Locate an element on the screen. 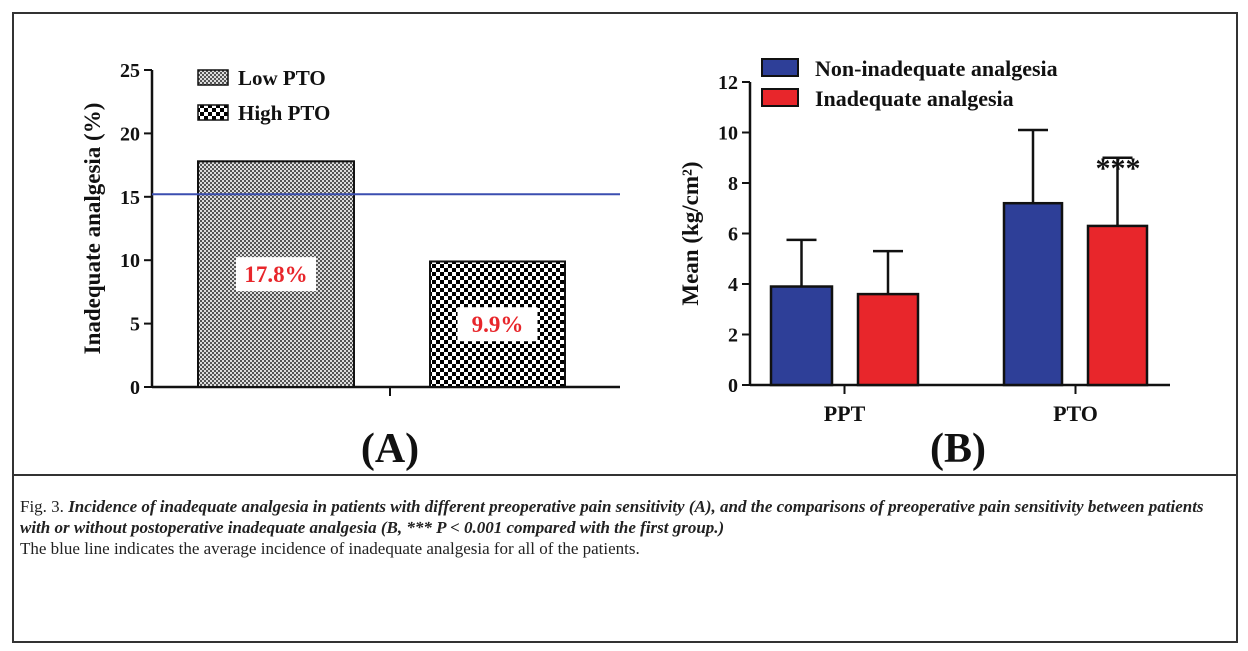 The height and width of the screenshot is (651, 1248). y-tick-label: 2 is located at coordinates (733, 336).